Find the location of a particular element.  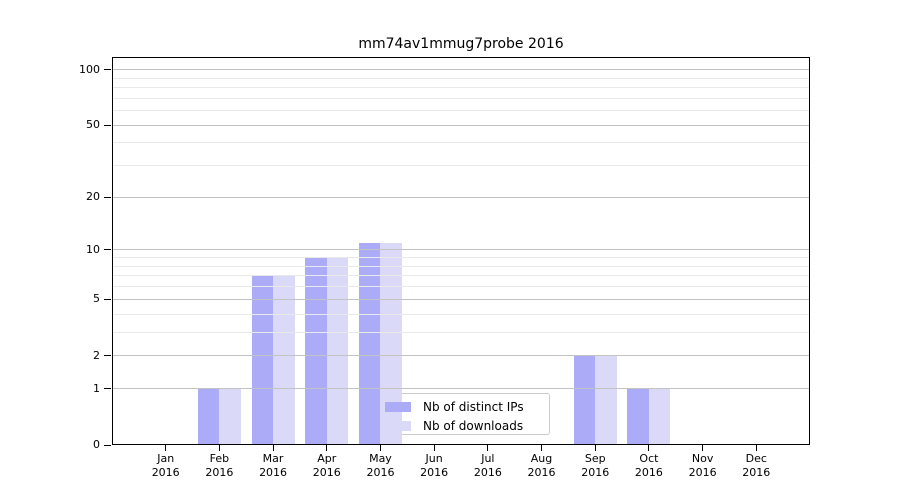

y-tick-label-50: 50 is located at coordinates (93, 125).